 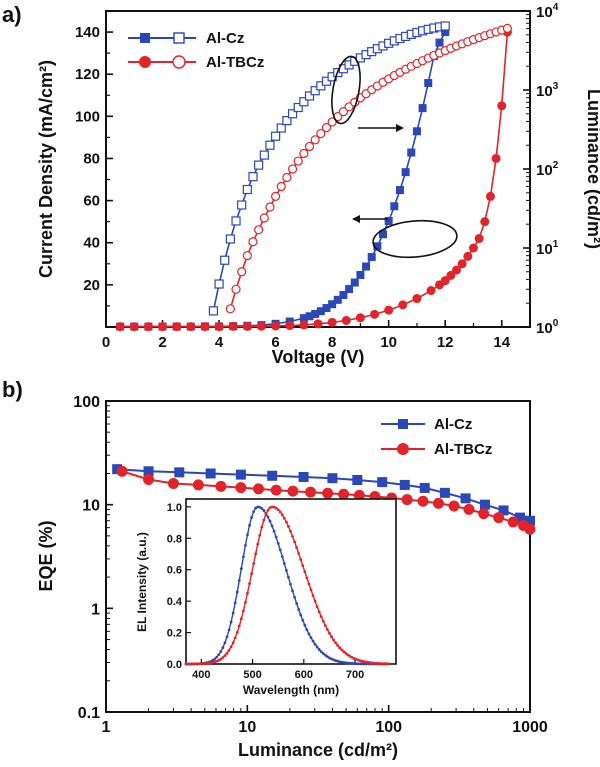 What do you see at coordinates (426, 424) in the screenshot?
I see `legend-item-al-cz: Al-Cz` at bounding box center [426, 424].